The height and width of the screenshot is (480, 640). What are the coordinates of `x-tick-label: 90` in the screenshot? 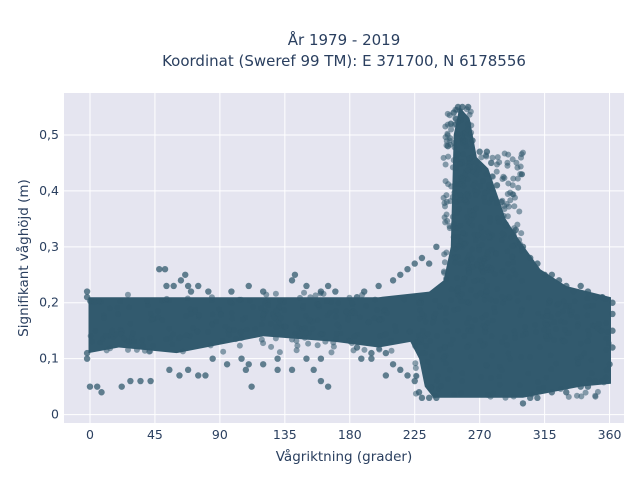 It's located at (220, 434).